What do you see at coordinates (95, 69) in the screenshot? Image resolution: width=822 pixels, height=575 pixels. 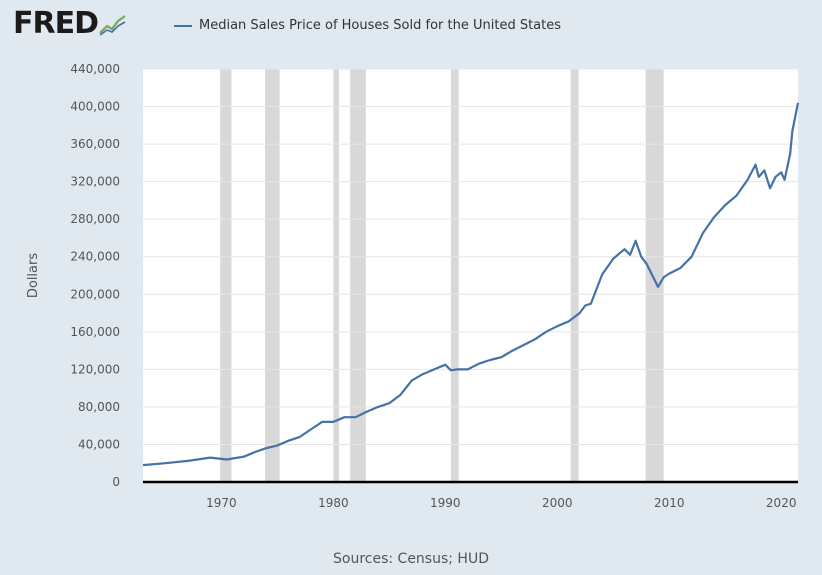 I see `y-tick-label: 440,000` at bounding box center [95, 69].